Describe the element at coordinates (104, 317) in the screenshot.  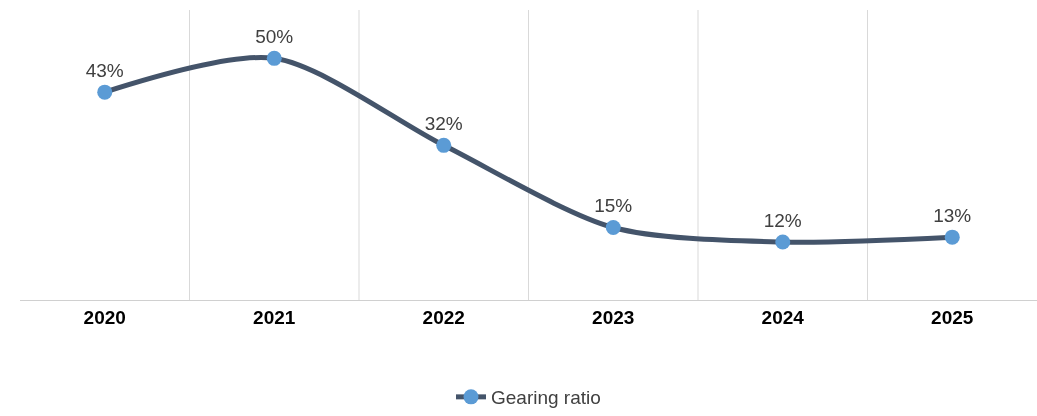
I see `x-tick-label: 2020` at that location.